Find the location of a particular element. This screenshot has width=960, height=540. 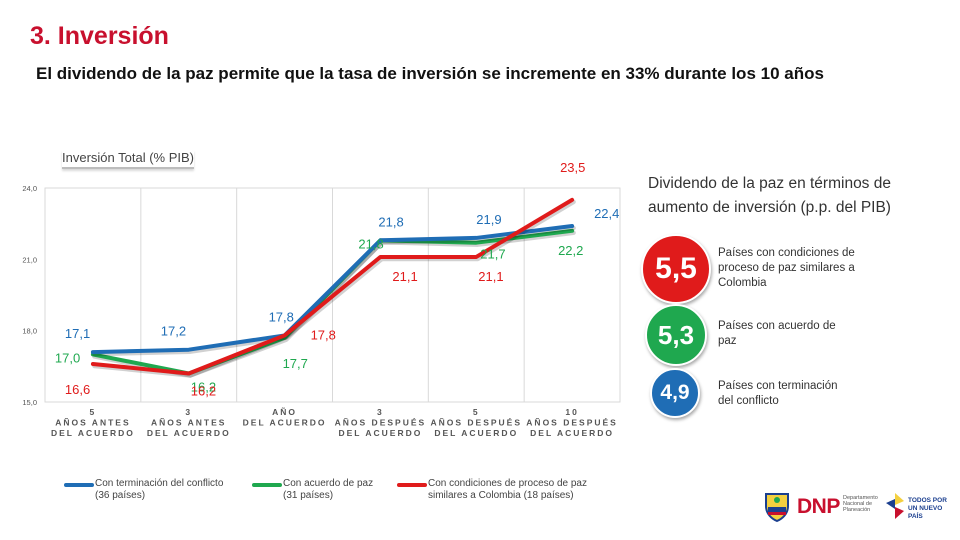

series-line is located at coordinates (332, 289).